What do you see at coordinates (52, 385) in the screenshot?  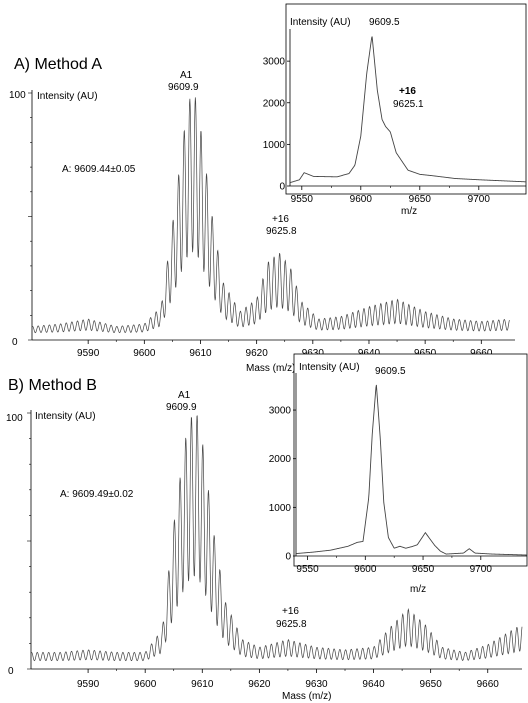 I see `panel-b-label: B) Method B` at bounding box center [52, 385].